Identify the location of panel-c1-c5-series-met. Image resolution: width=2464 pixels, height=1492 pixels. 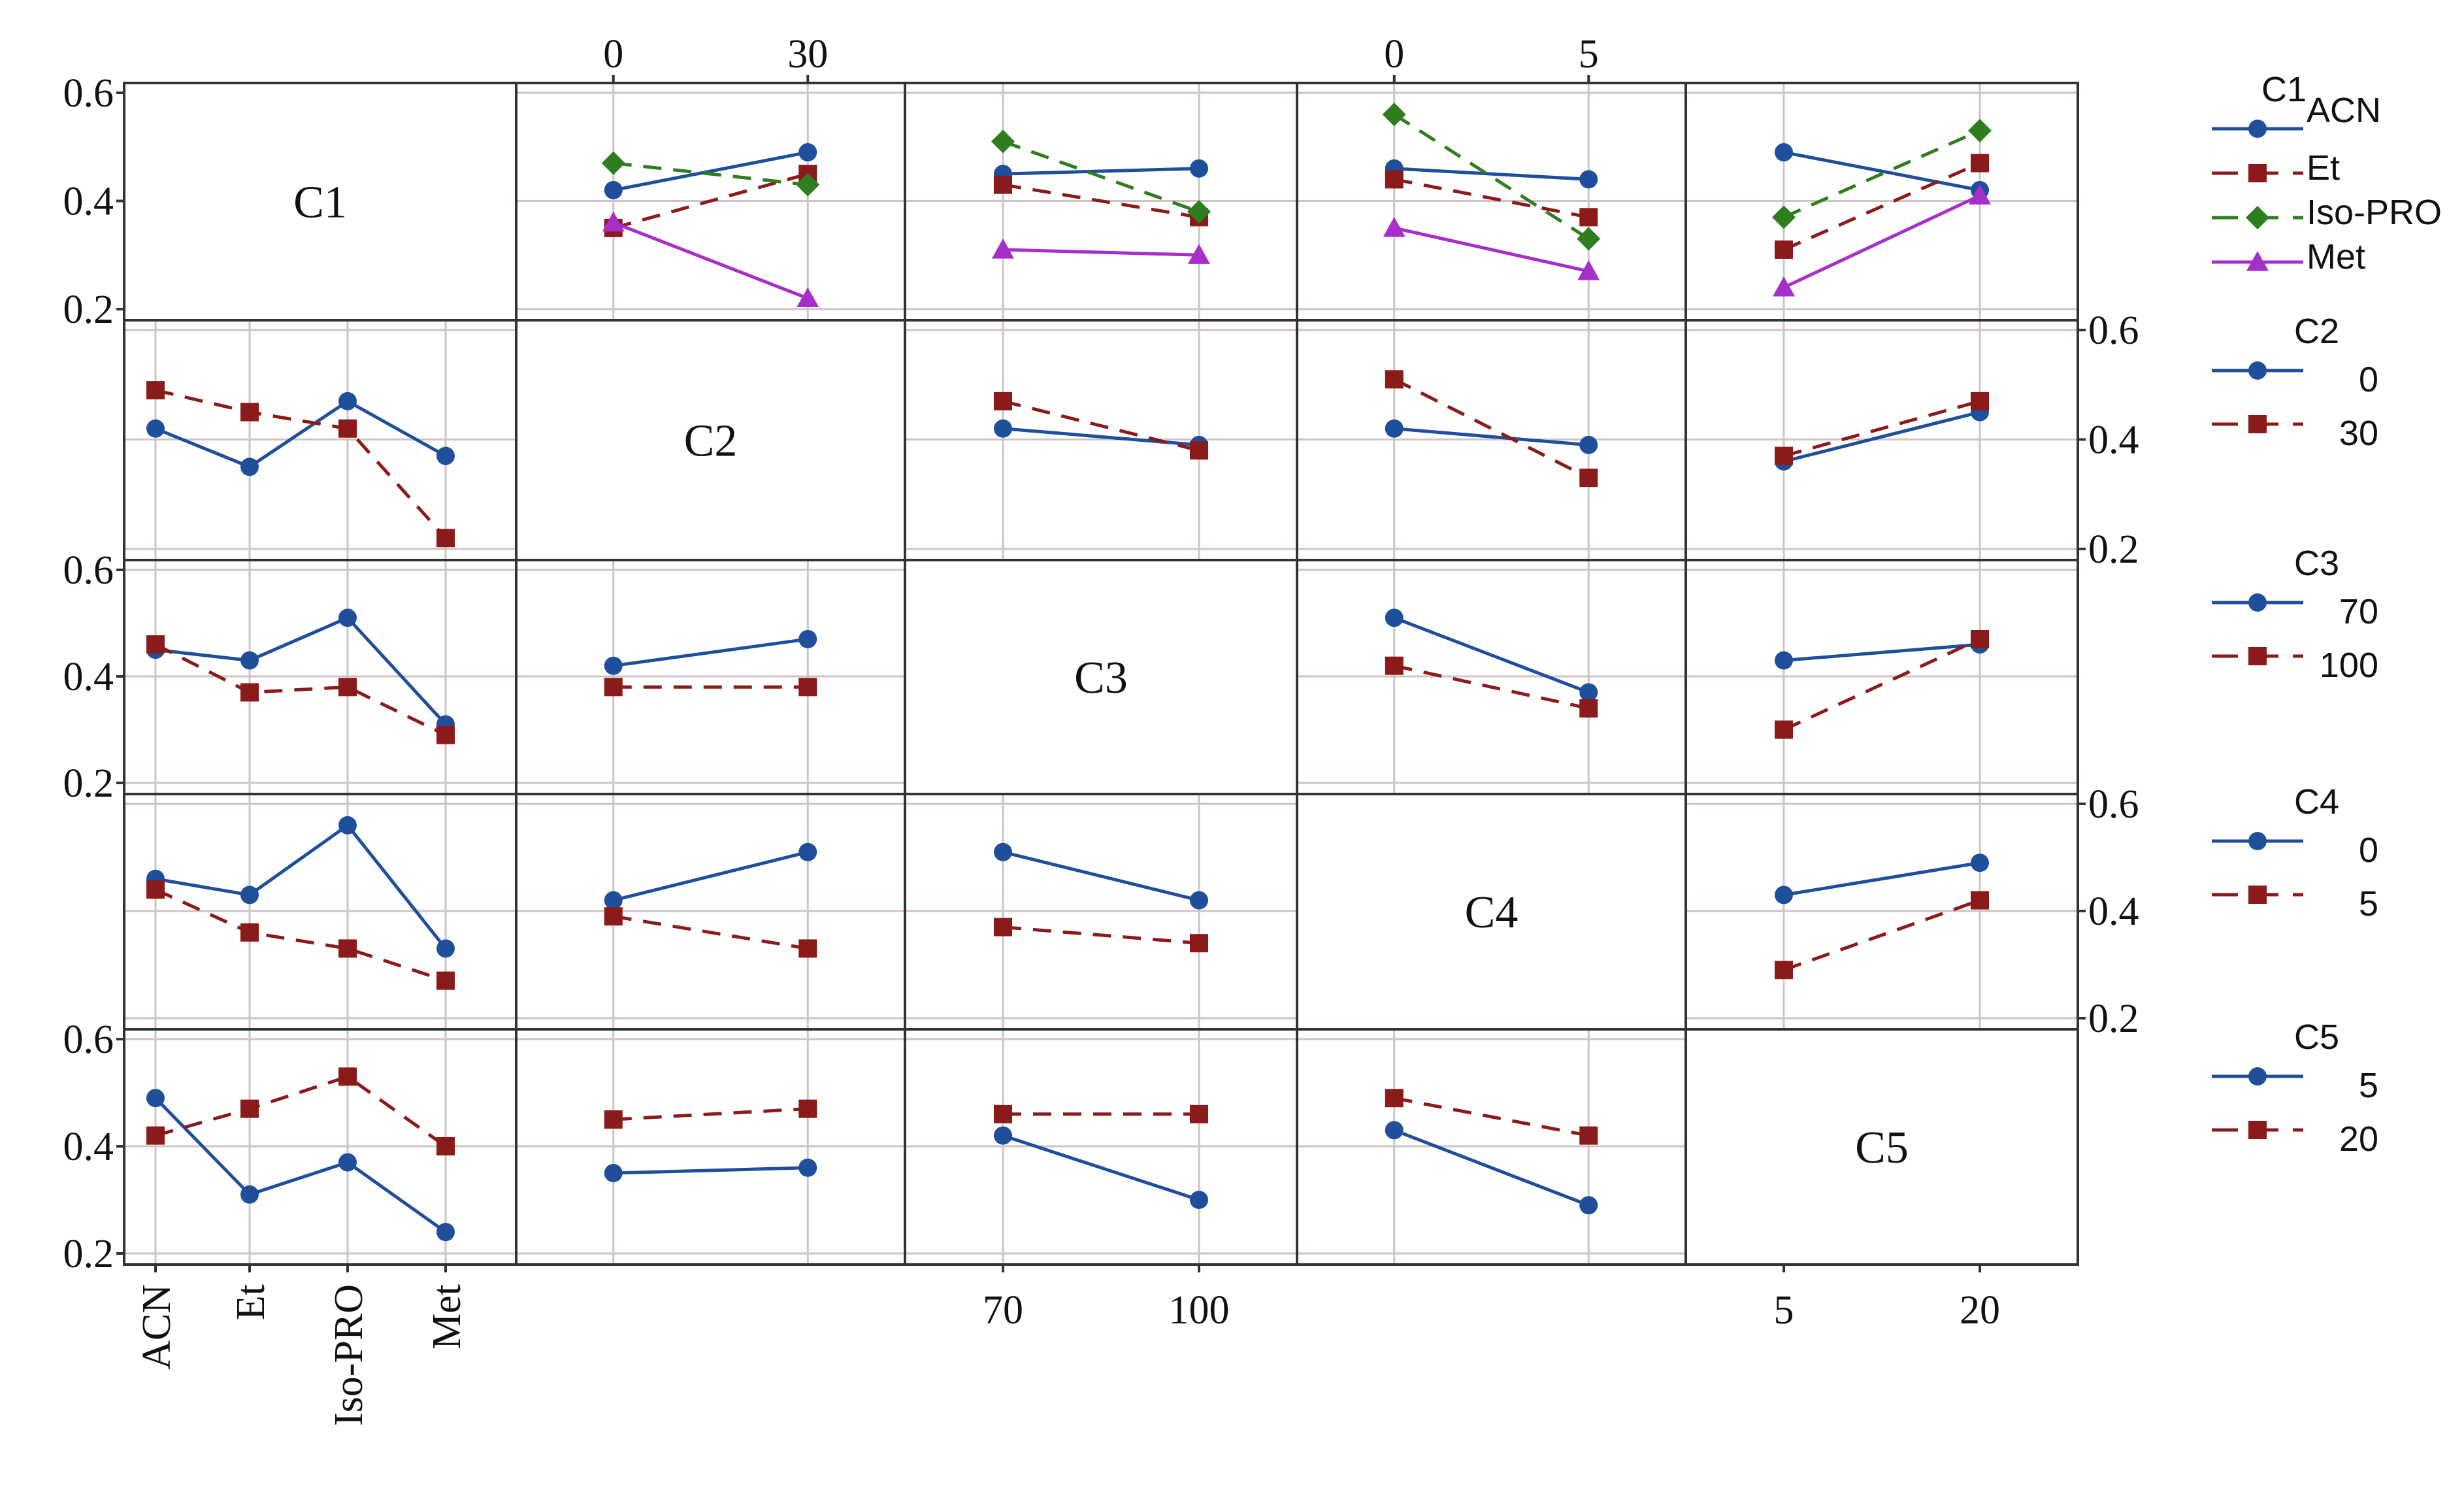
(1881, 241).